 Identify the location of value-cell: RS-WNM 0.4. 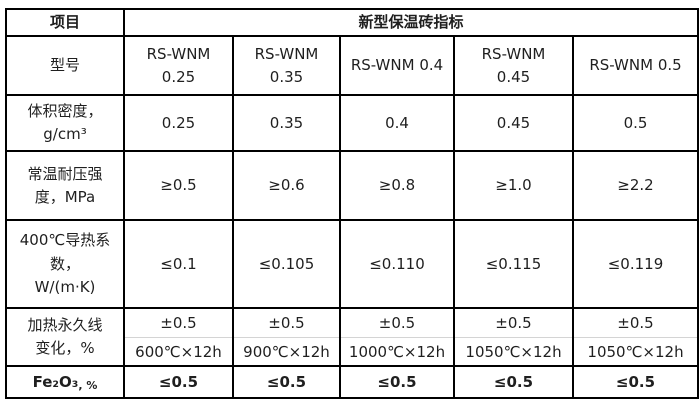
(397, 66).